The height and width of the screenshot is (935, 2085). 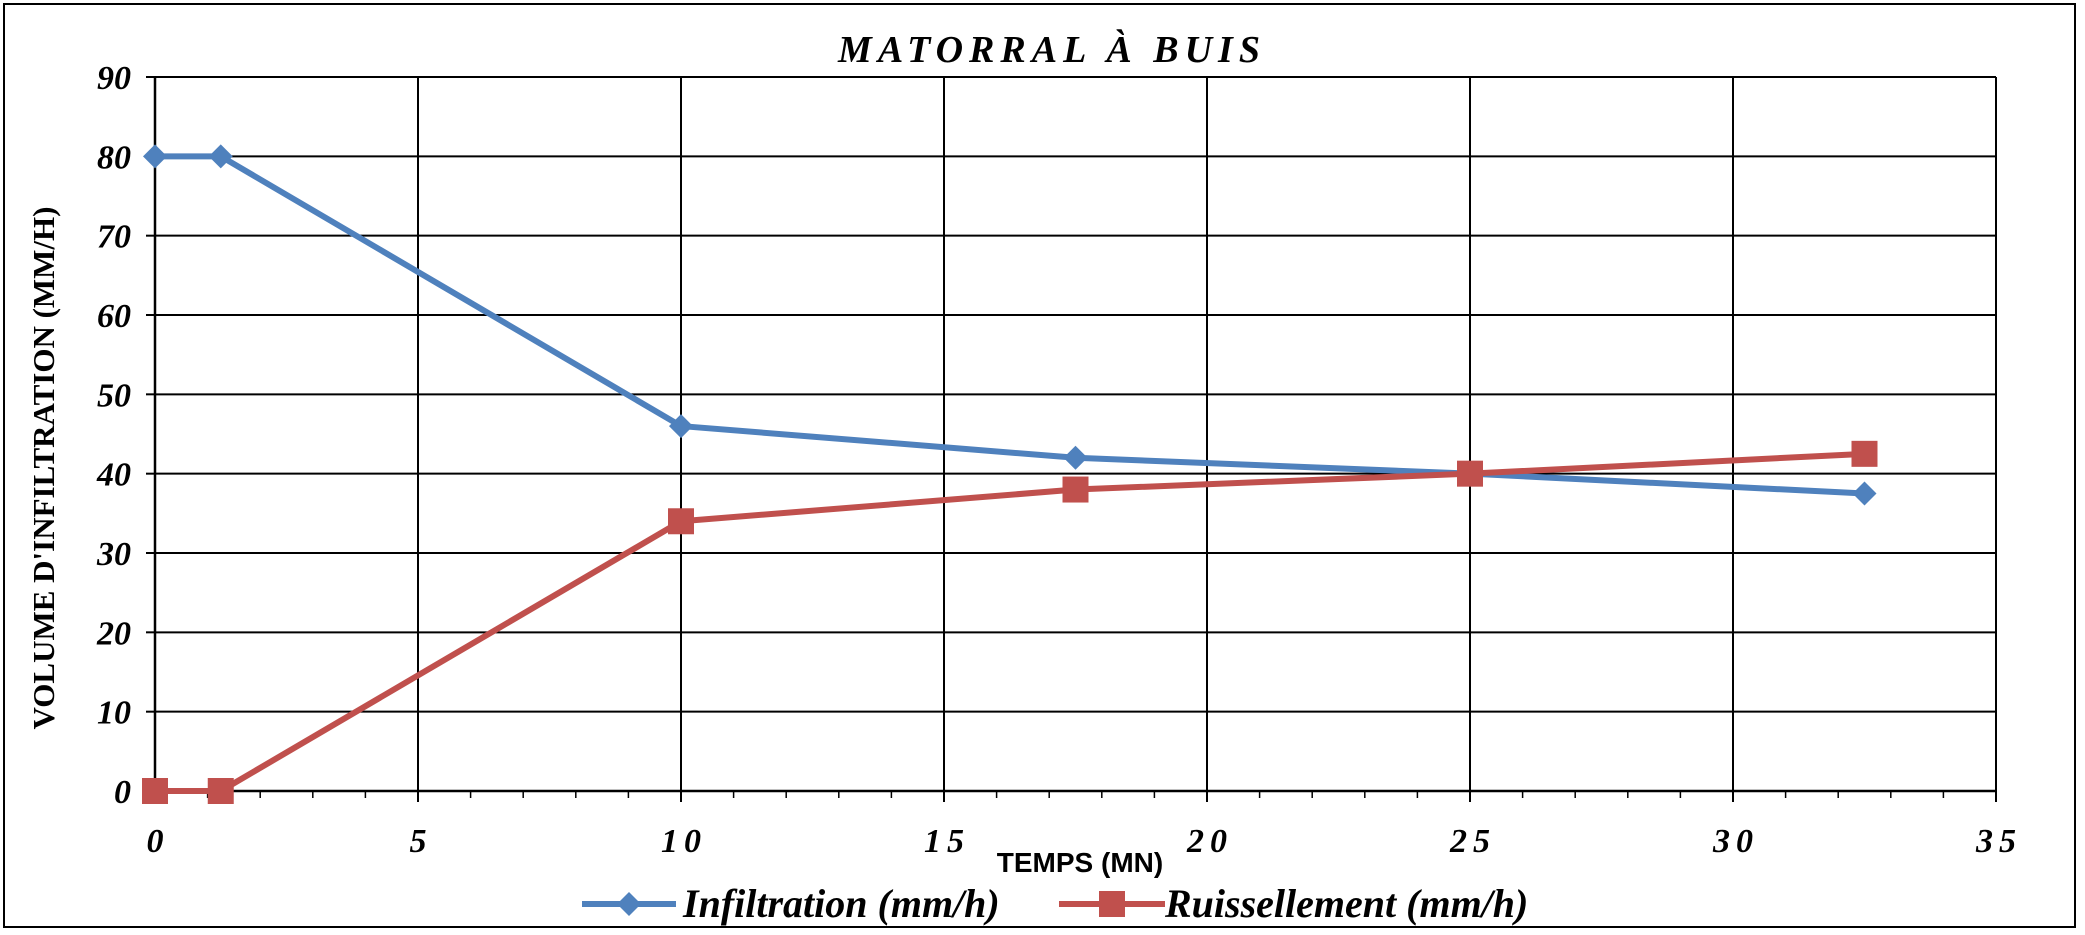 I want to click on y-tick-label: 70, so click(x=114, y=237).